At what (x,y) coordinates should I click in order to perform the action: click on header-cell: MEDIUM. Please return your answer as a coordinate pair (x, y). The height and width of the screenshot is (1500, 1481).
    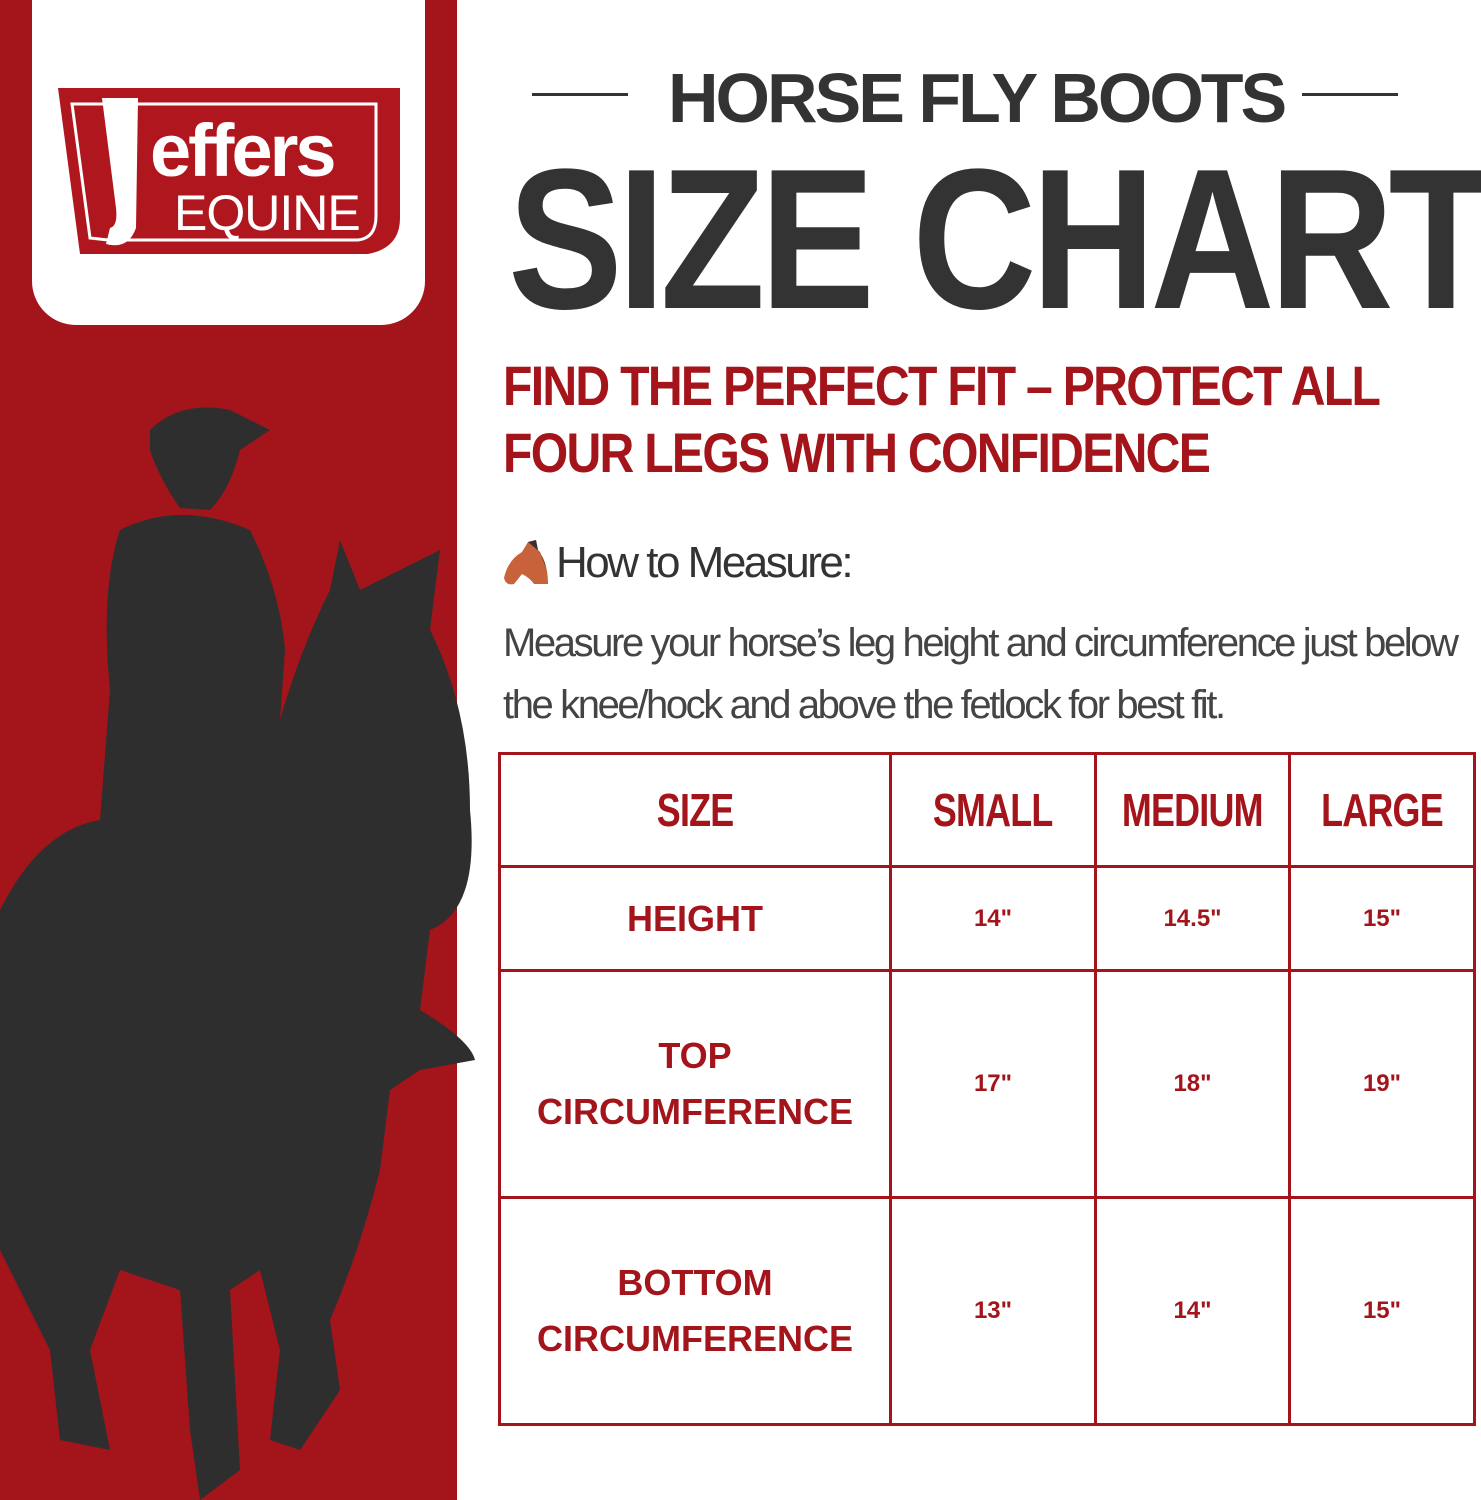
    Looking at the image, I should click on (1192, 810).